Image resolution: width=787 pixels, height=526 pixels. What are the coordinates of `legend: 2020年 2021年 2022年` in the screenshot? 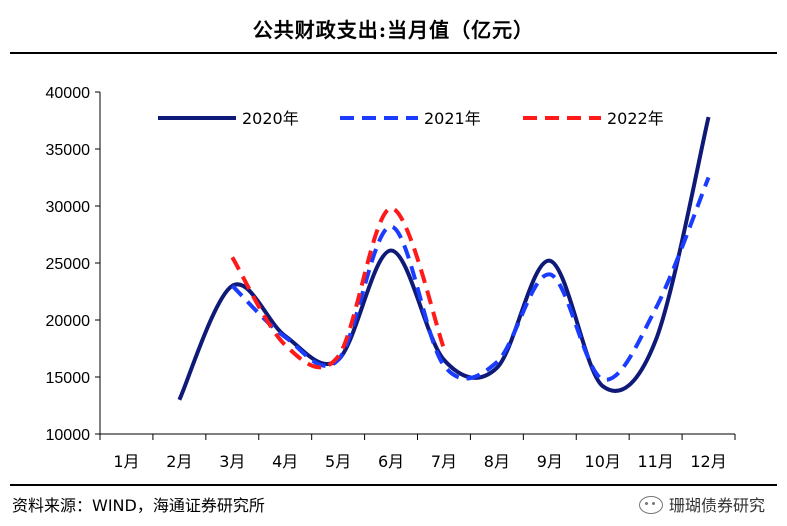 It's located at (411, 118).